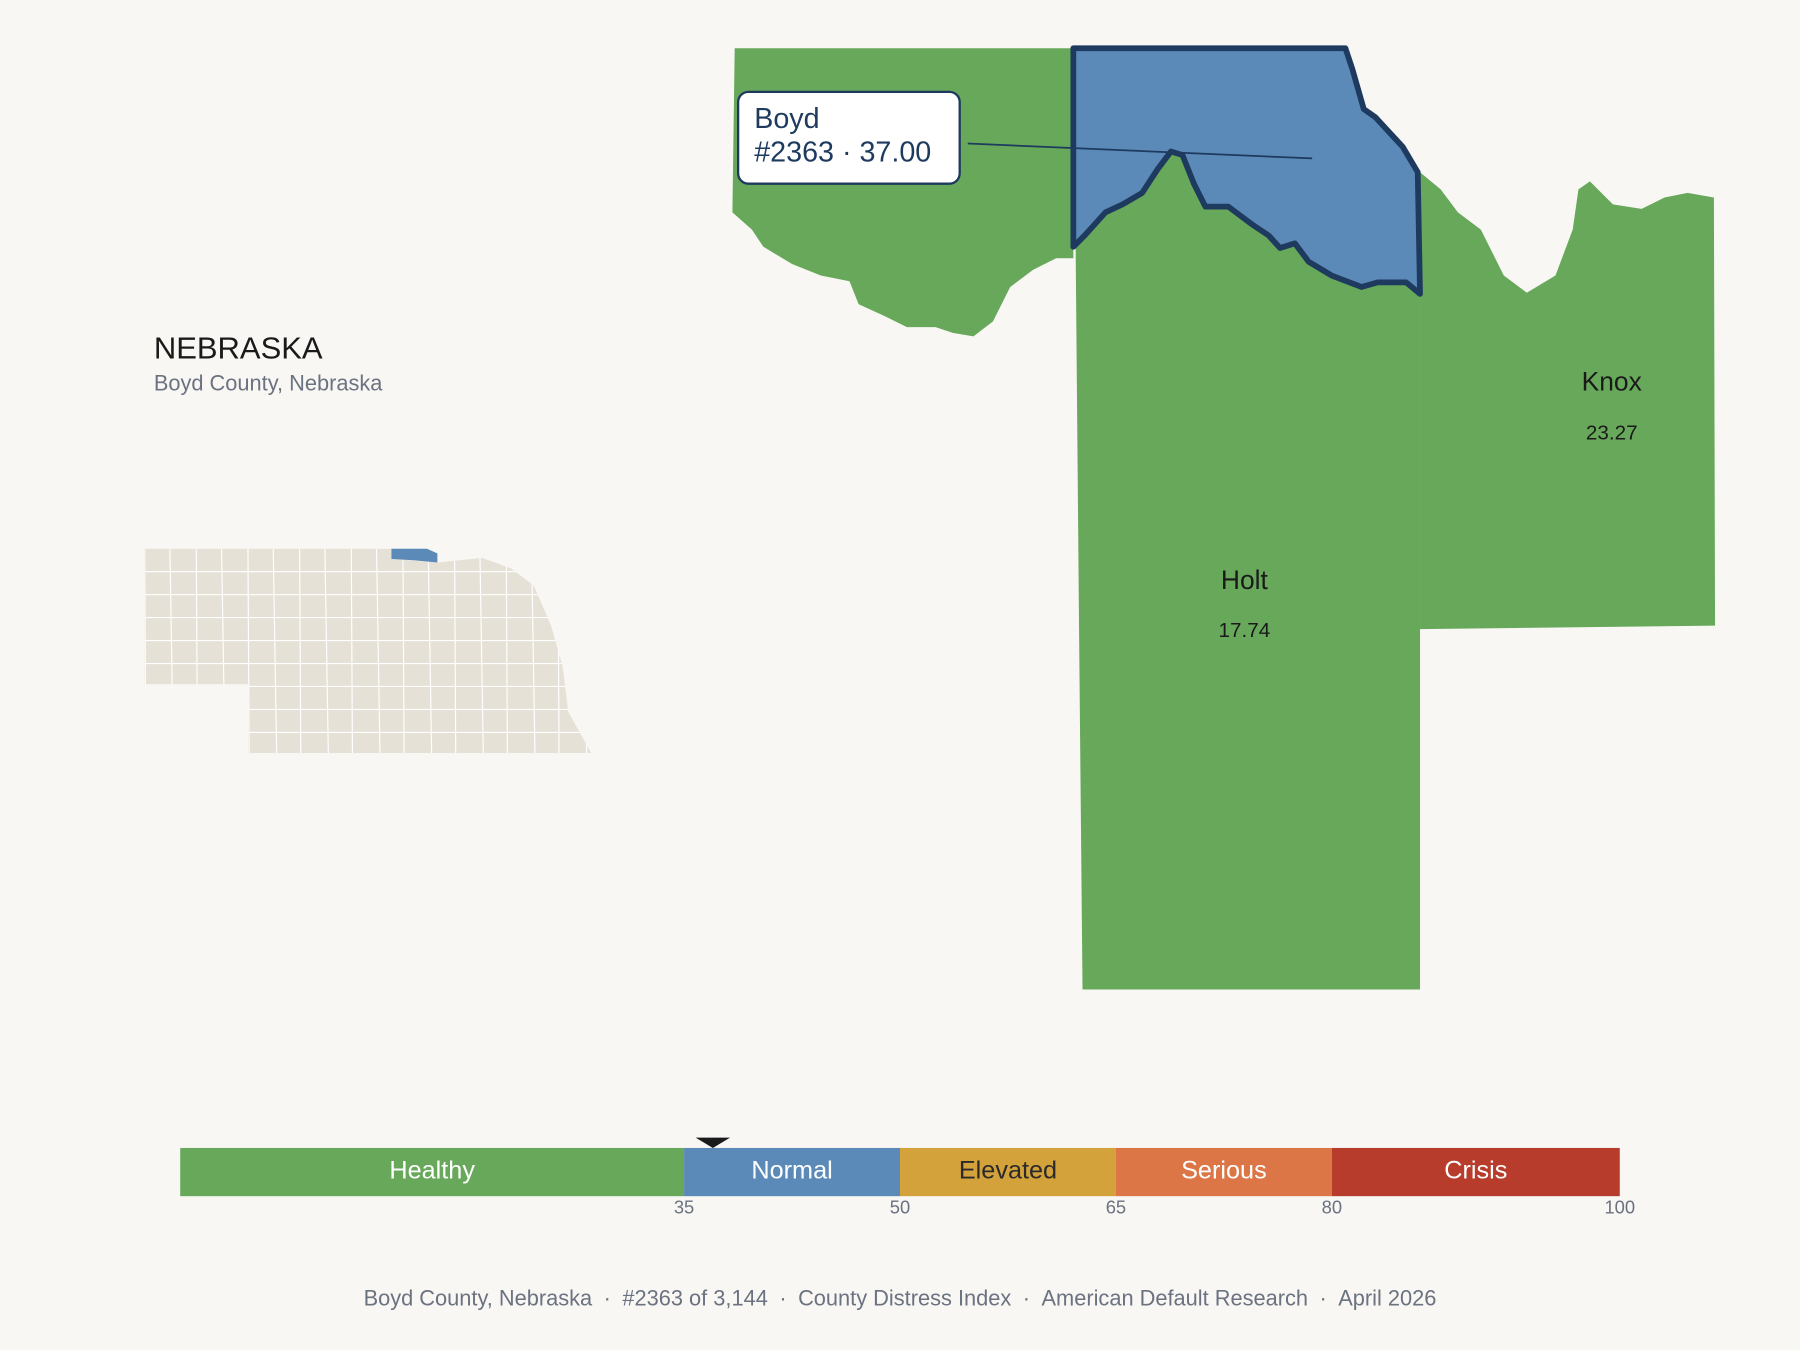  I want to click on county-holt, so click(1248, 570).